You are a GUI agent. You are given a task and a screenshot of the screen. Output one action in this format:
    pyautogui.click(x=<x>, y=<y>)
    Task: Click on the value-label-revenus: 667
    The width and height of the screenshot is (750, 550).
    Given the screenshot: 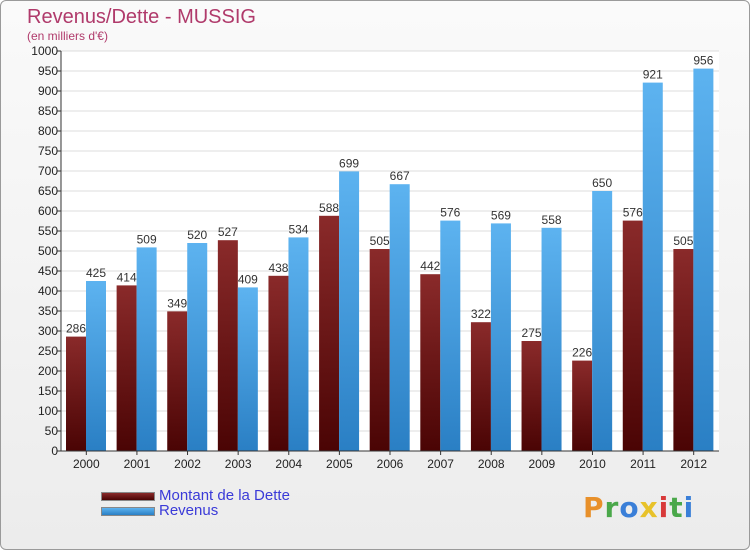 What is the action you would take?
    pyautogui.click(x=400, y=176)
    